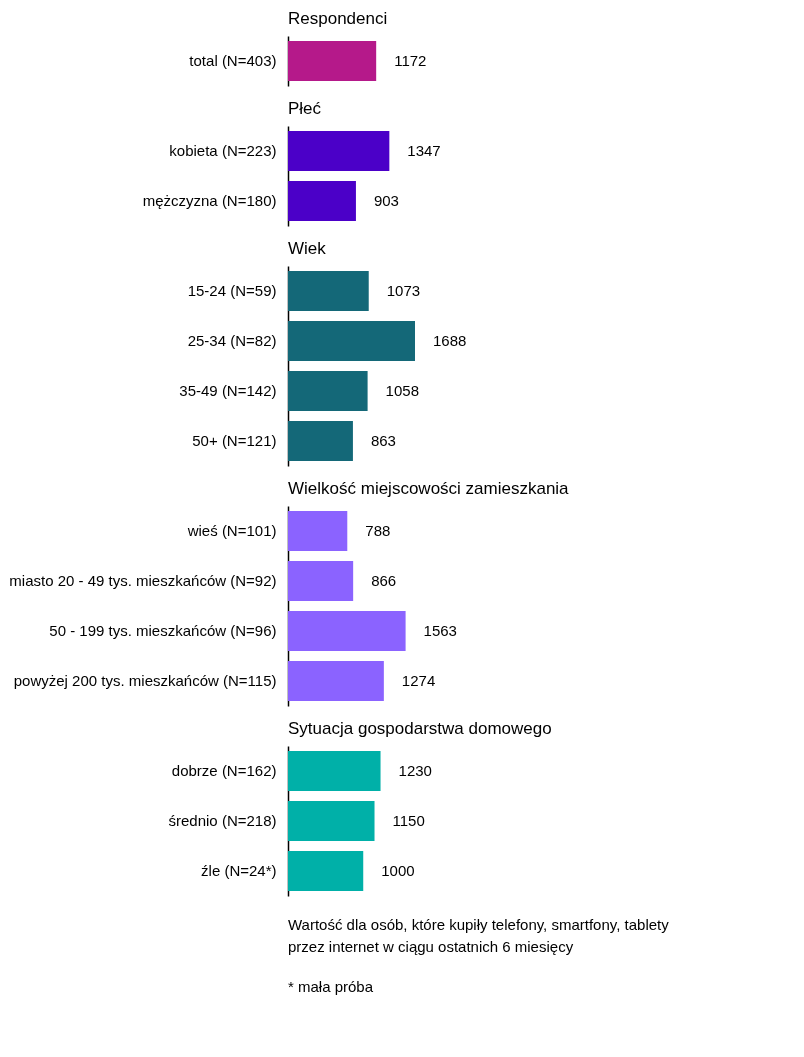 This screenshot has width=804, height=1057. Describe the element at coordinates (429, 488) in the screenshot. I see `chart-title: Wielkość miejscowości zamieszkania` at that location.